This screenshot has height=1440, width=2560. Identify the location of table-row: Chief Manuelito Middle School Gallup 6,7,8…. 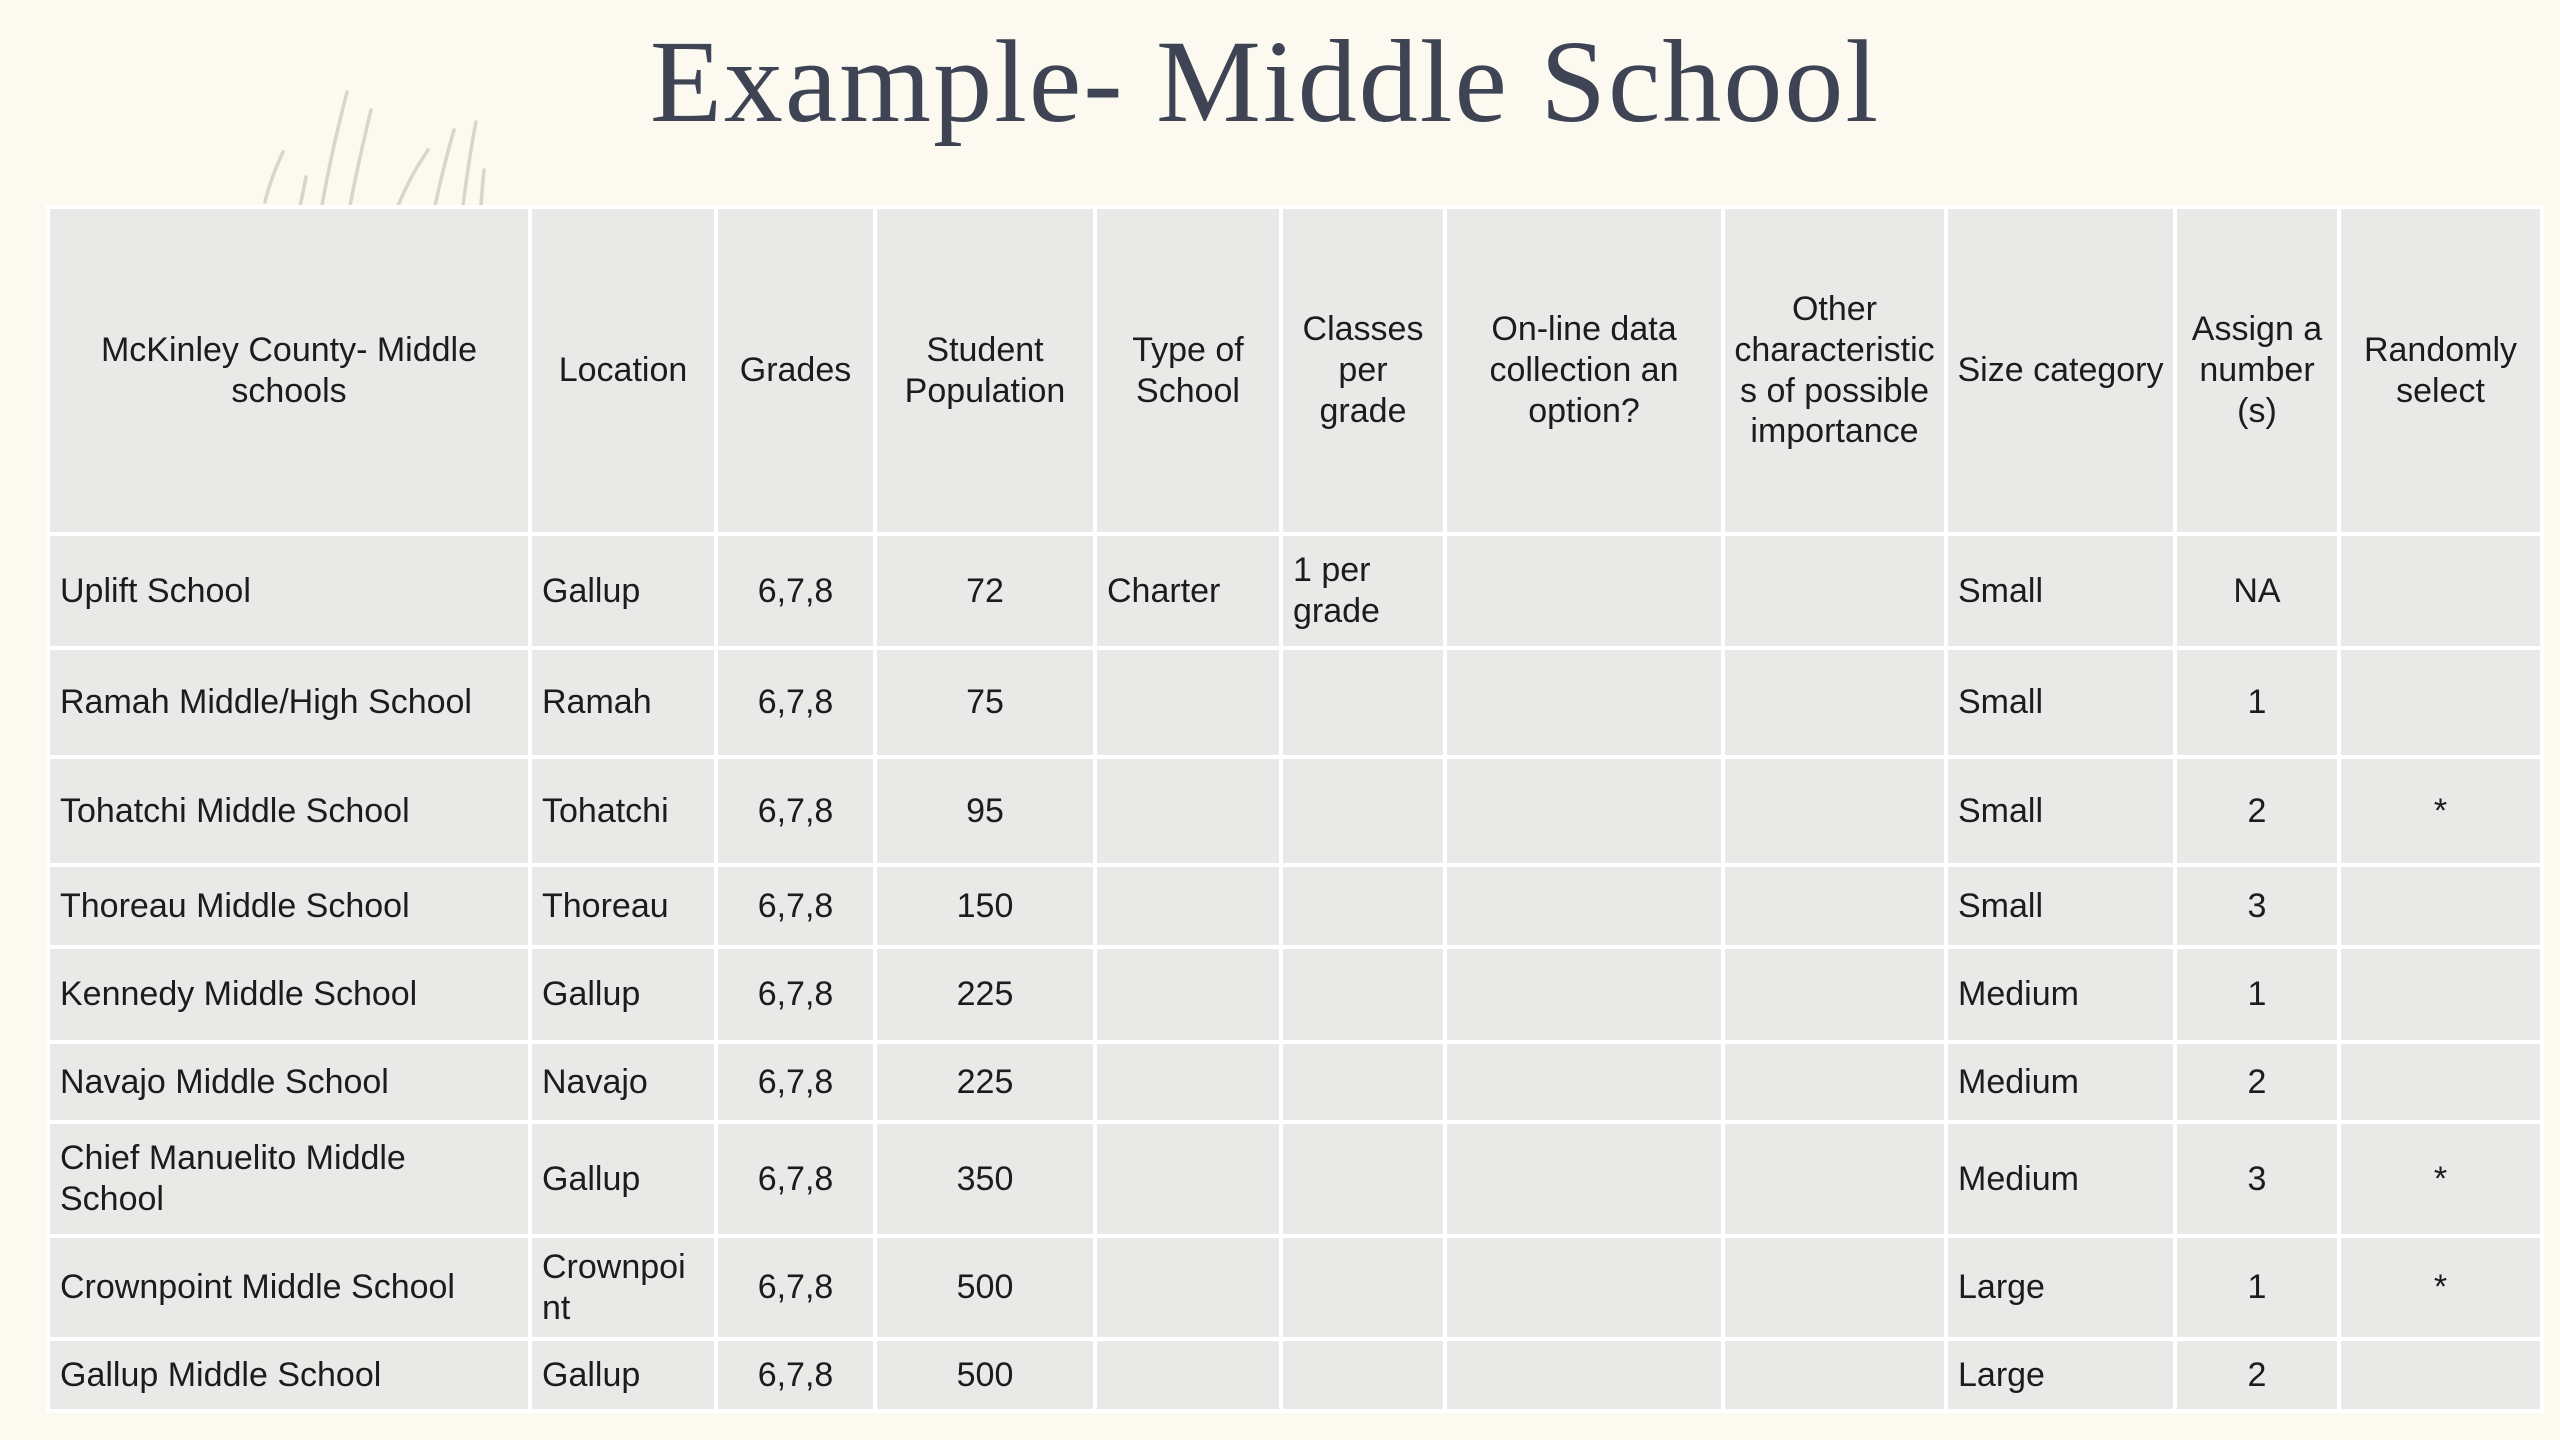
(1295, 1179).